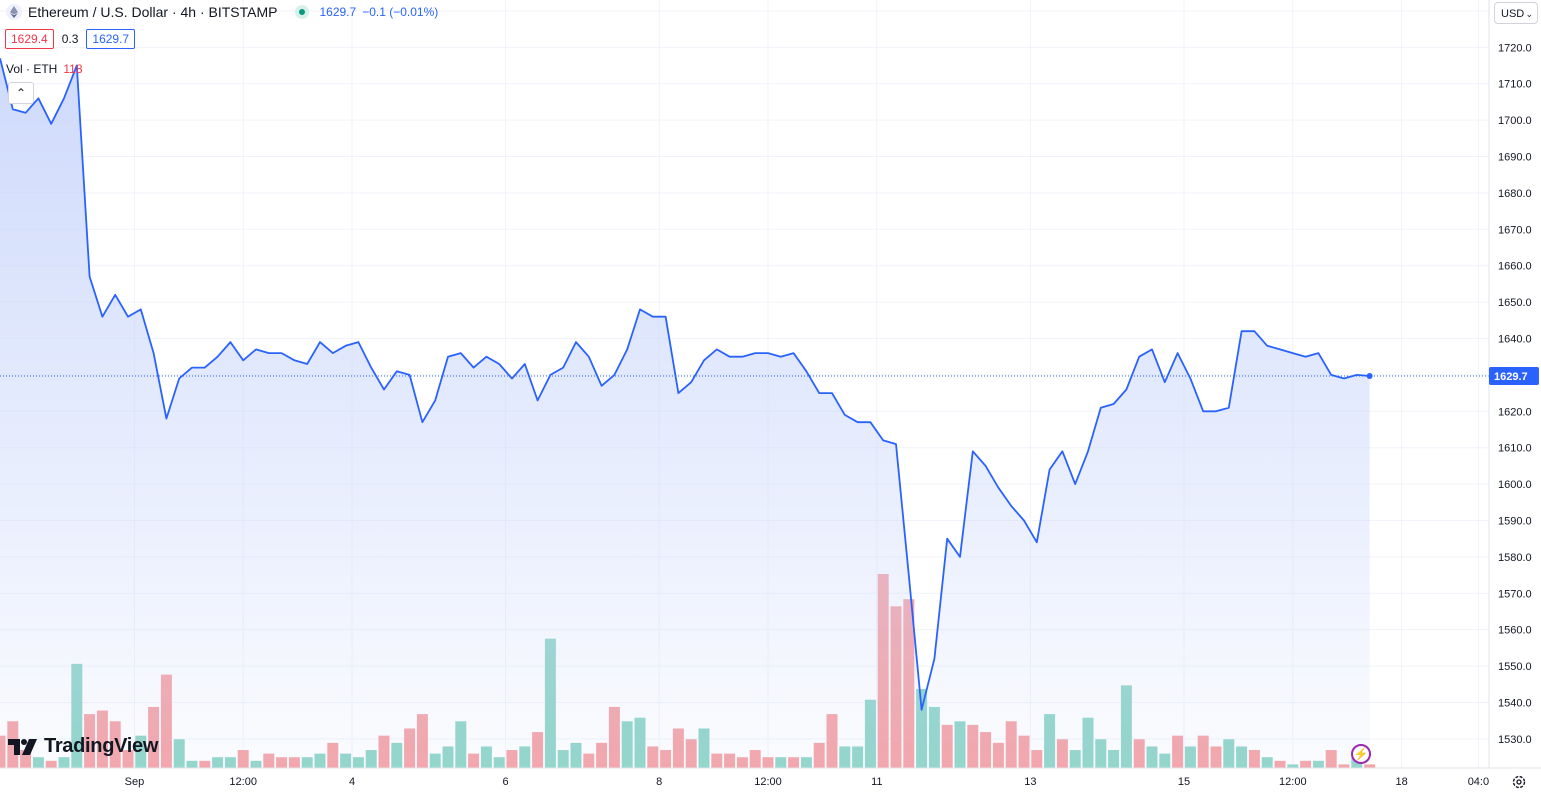 The height and width of the screenshot is (798, 1541). I want to click on ethereum-icon, so click(14, 12).